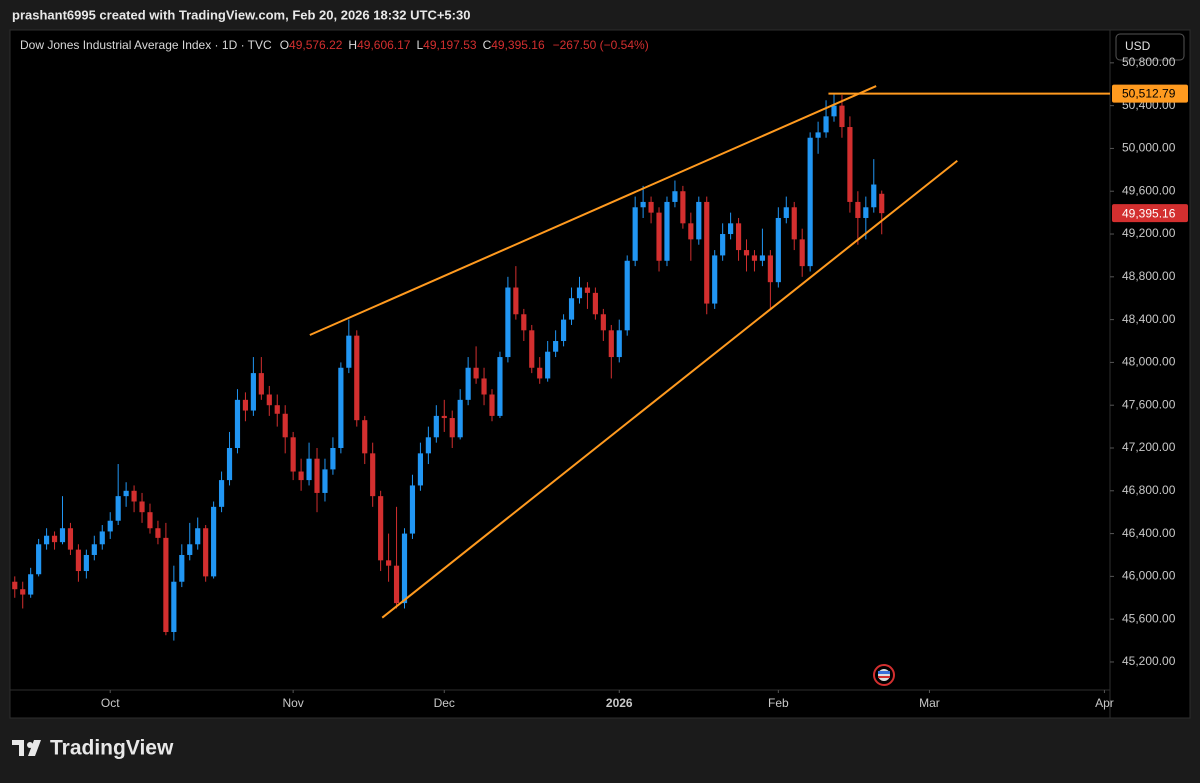 The height and width of the screenshot is (783, 1200). What do you see at coordinates (1149, 576) in the screenshot?
I see `y-tick-label: 46,000.00` at bounding box center [1149, 576].